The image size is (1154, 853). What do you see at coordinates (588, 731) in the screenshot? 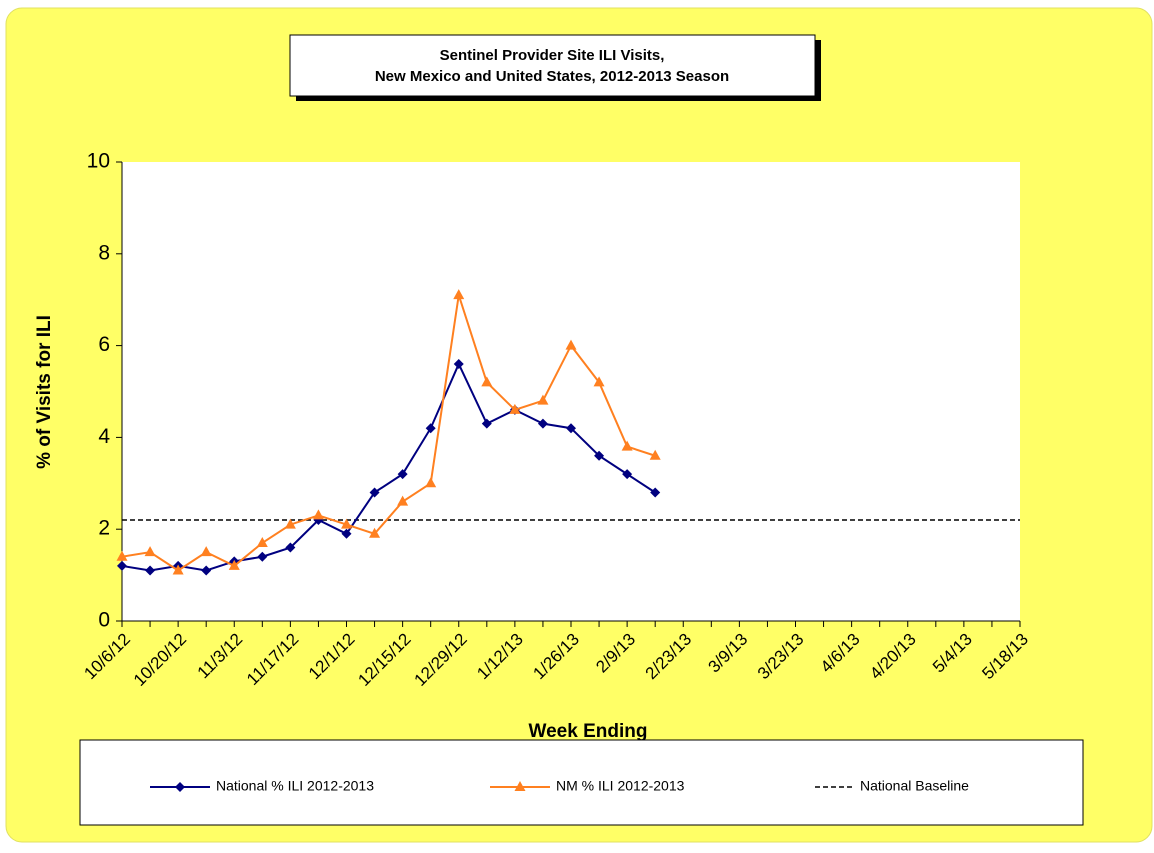
I see `x-axis-title: Week Ending` at bounding box center [588, 731].